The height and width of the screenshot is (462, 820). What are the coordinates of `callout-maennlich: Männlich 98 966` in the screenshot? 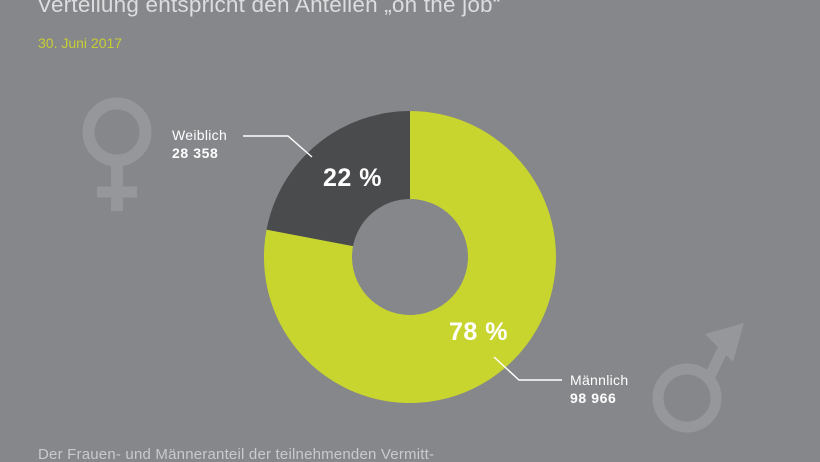 It's located at (599, 389).